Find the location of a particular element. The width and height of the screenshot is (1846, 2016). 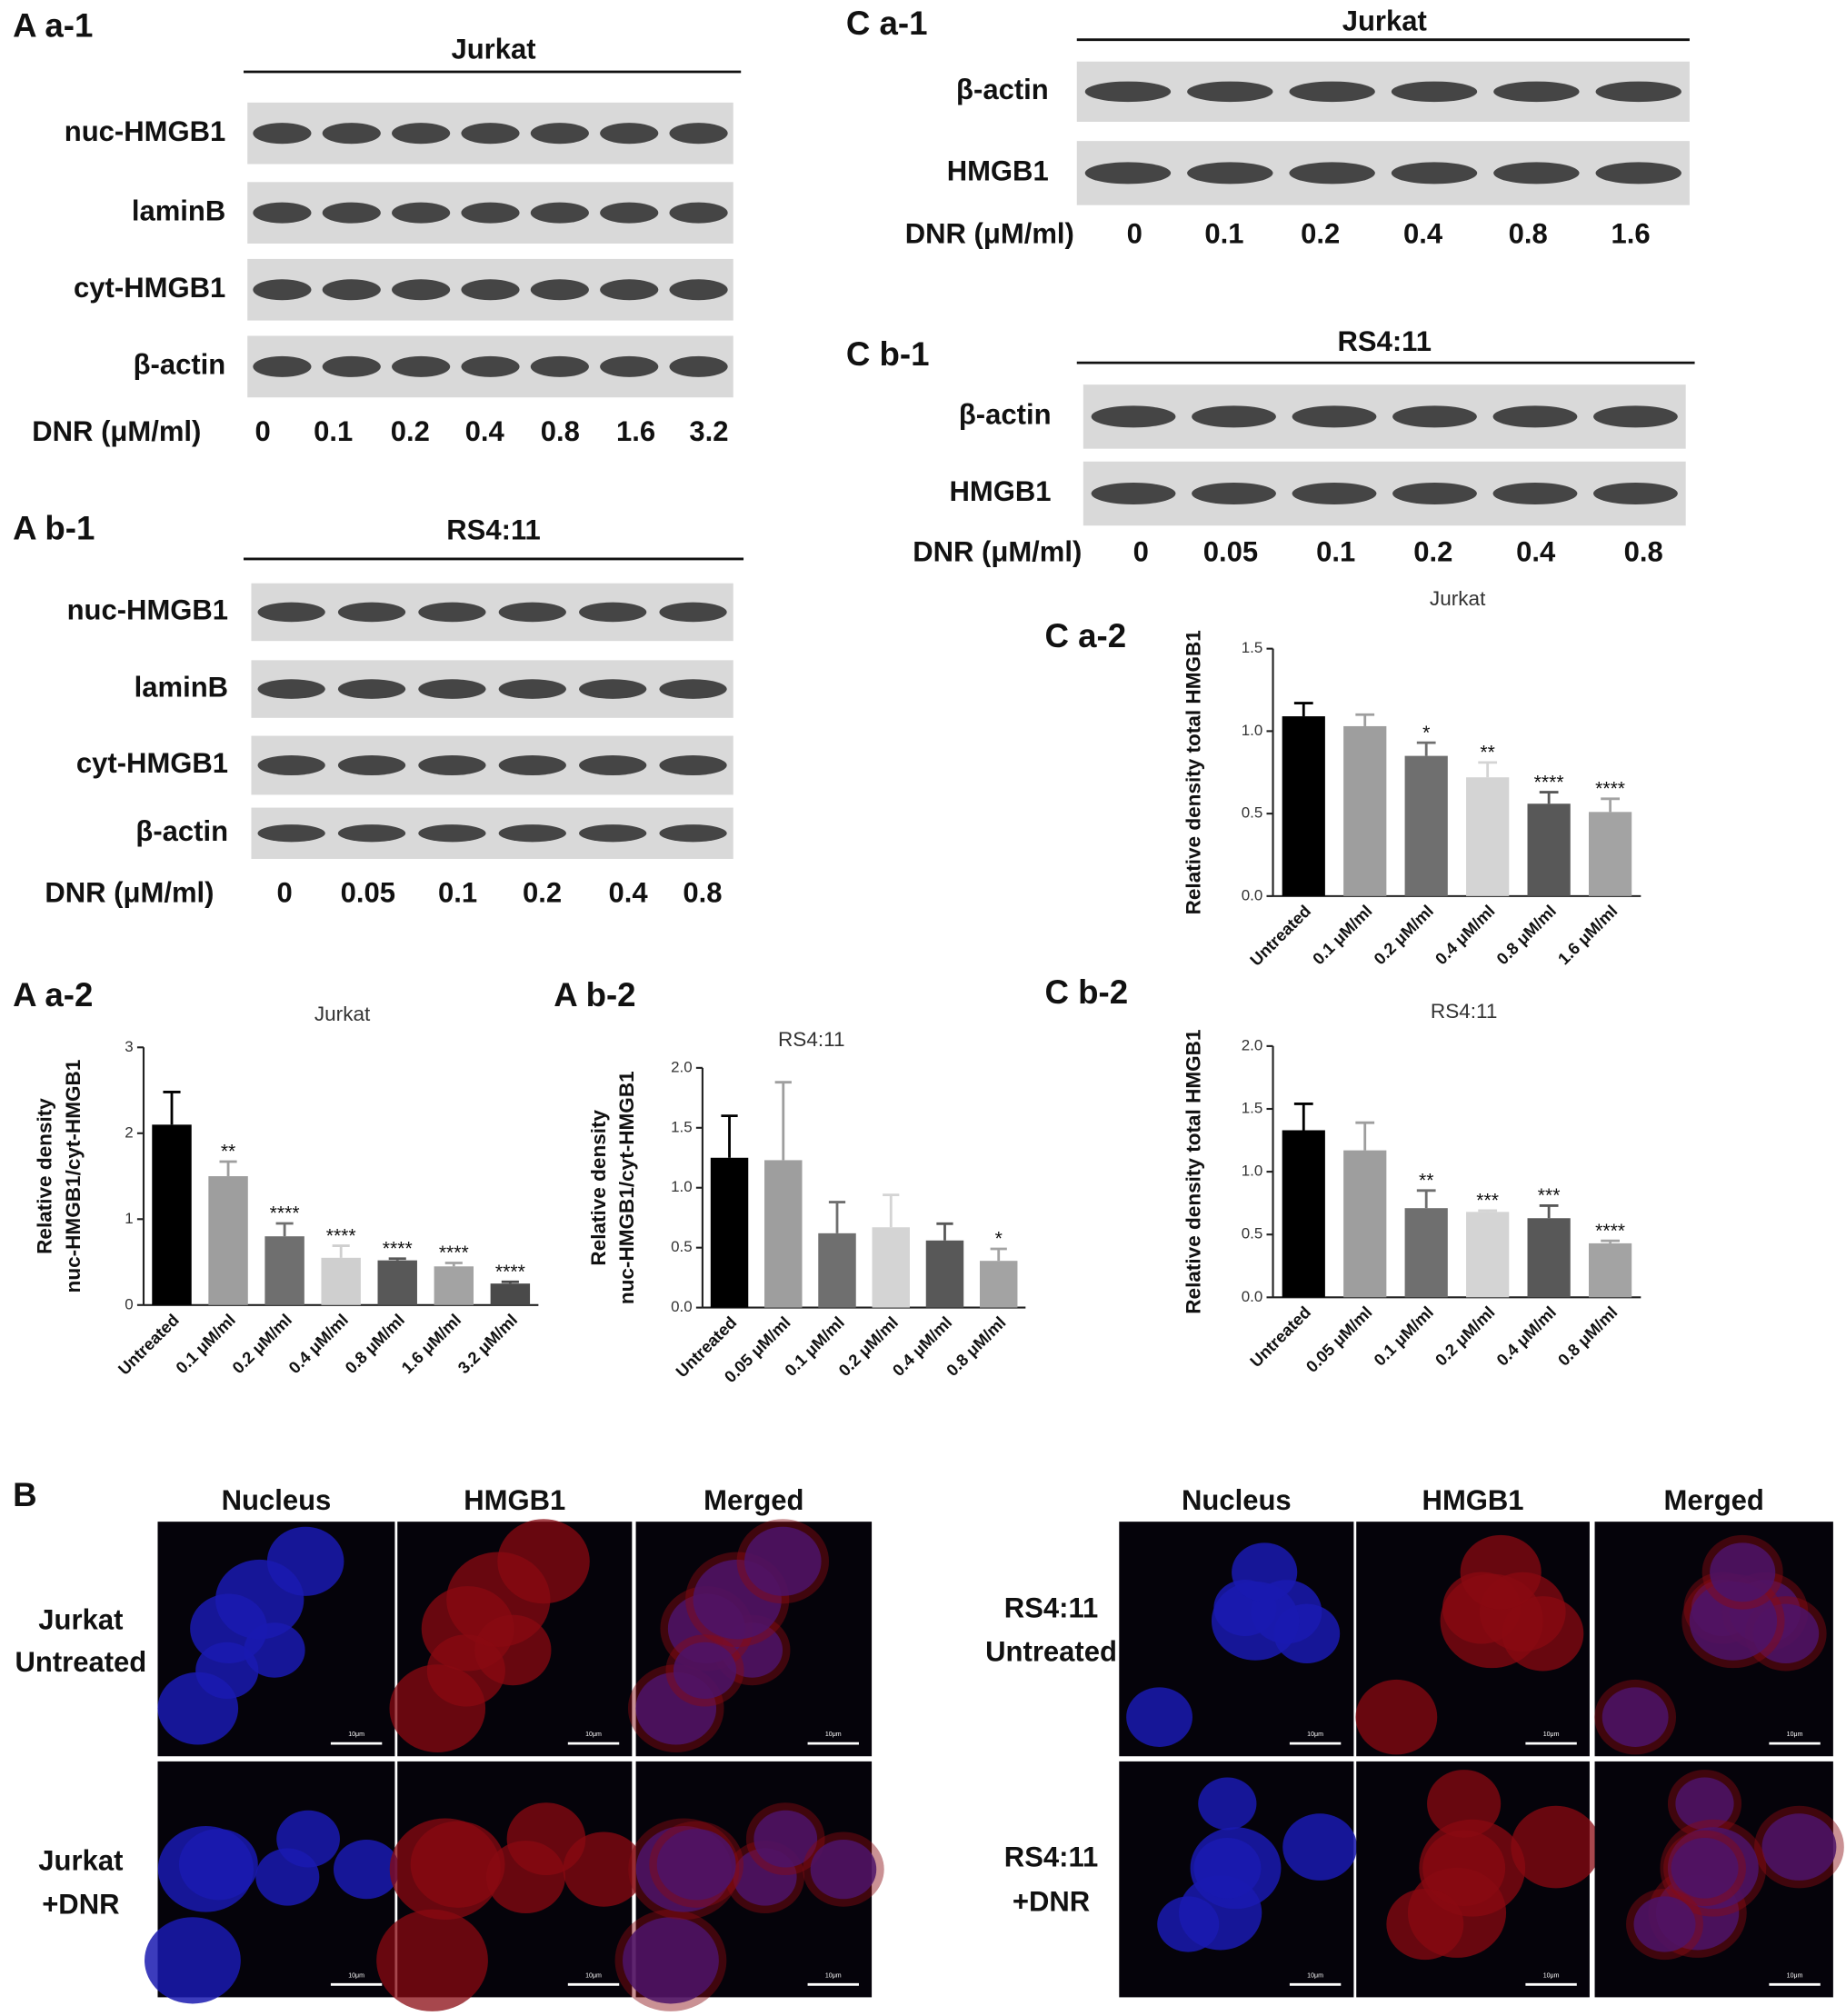

row-label: RS4:11 is located at coordinates (1051, 1608).